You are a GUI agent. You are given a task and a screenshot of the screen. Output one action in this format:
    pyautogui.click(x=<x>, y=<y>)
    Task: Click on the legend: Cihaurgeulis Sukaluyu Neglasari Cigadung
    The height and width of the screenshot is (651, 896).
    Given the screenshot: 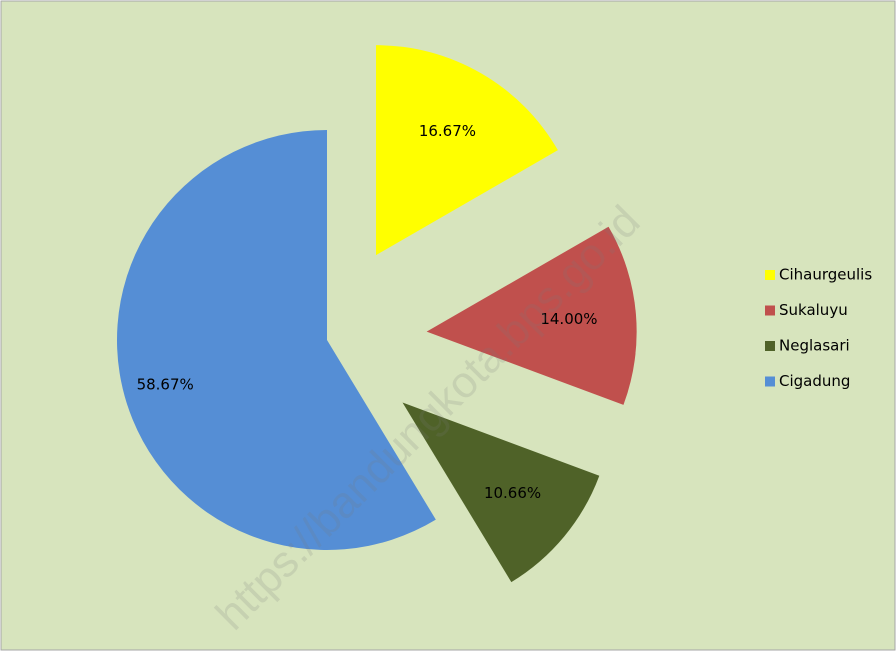 What is the action you would take?
    pyautogui.click(x=818, y=328)
    